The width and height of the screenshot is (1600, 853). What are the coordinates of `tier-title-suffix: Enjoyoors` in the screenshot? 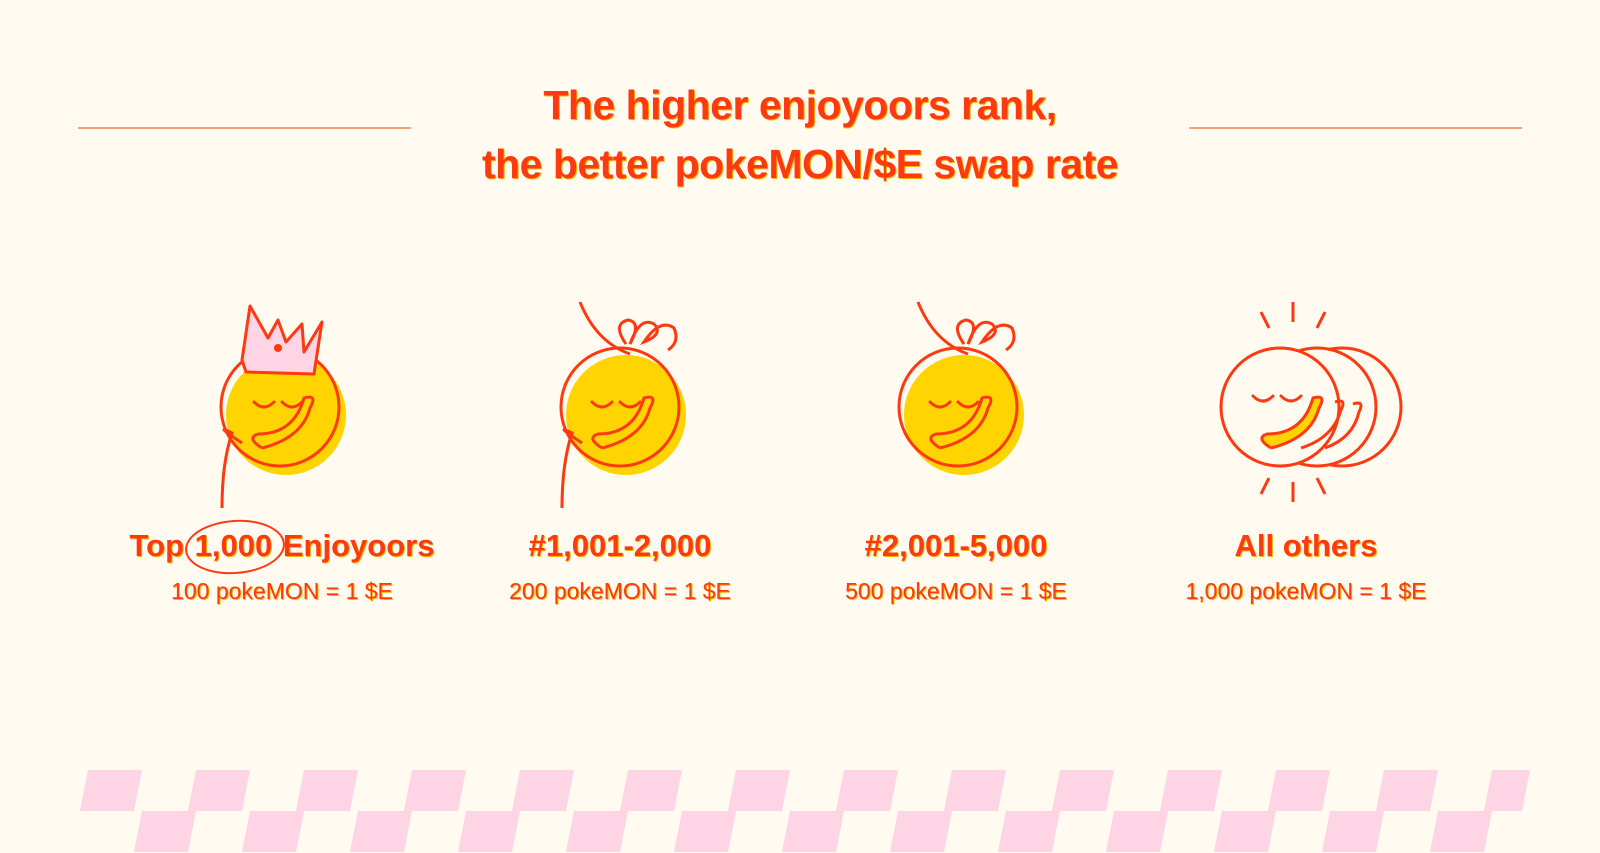 It's located at (358, 545).